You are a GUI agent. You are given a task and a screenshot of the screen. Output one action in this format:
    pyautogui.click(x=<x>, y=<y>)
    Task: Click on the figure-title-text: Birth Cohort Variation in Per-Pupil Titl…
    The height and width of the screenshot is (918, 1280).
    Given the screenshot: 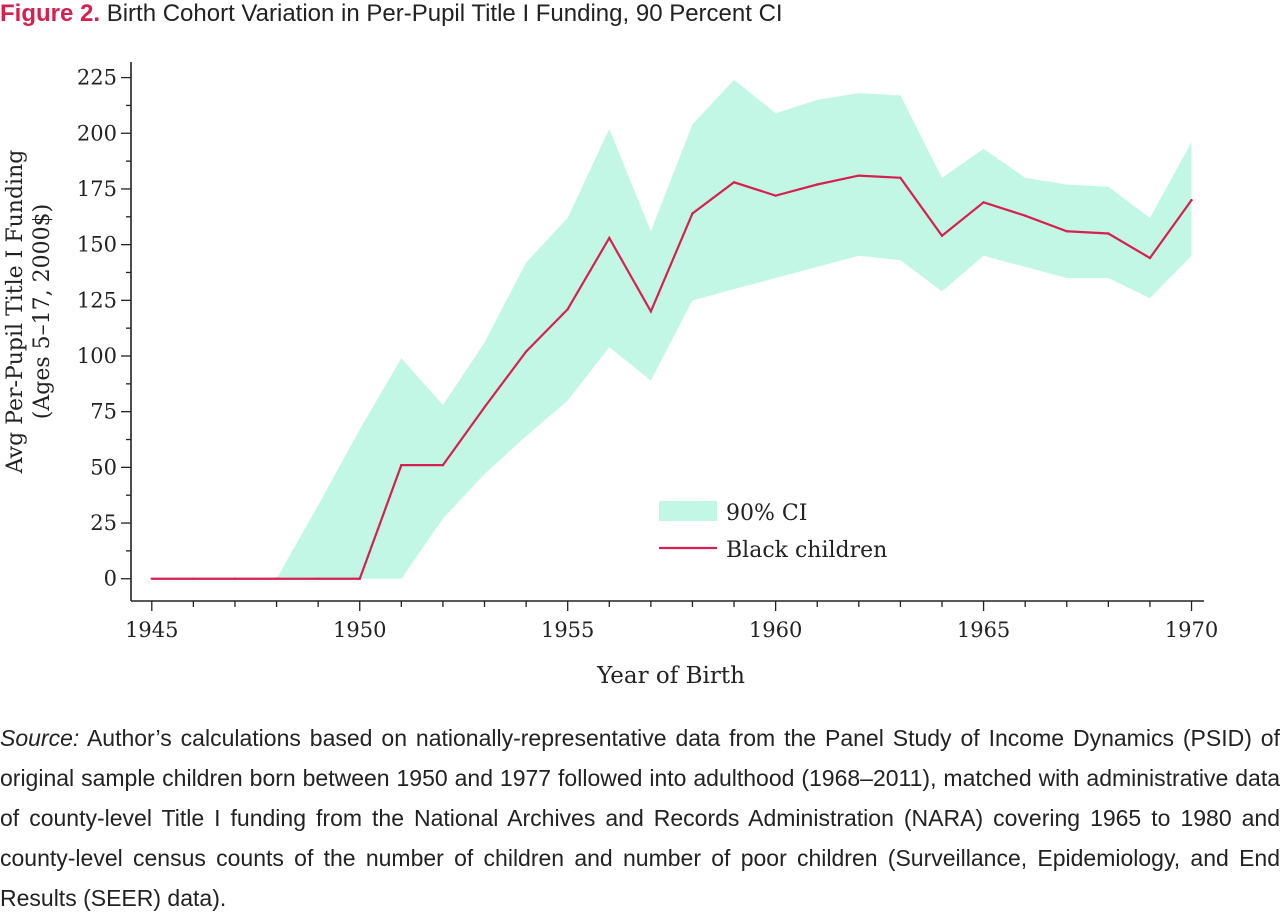 What is the action you would take?
    pyautogui.click(x=444, y=13)
    